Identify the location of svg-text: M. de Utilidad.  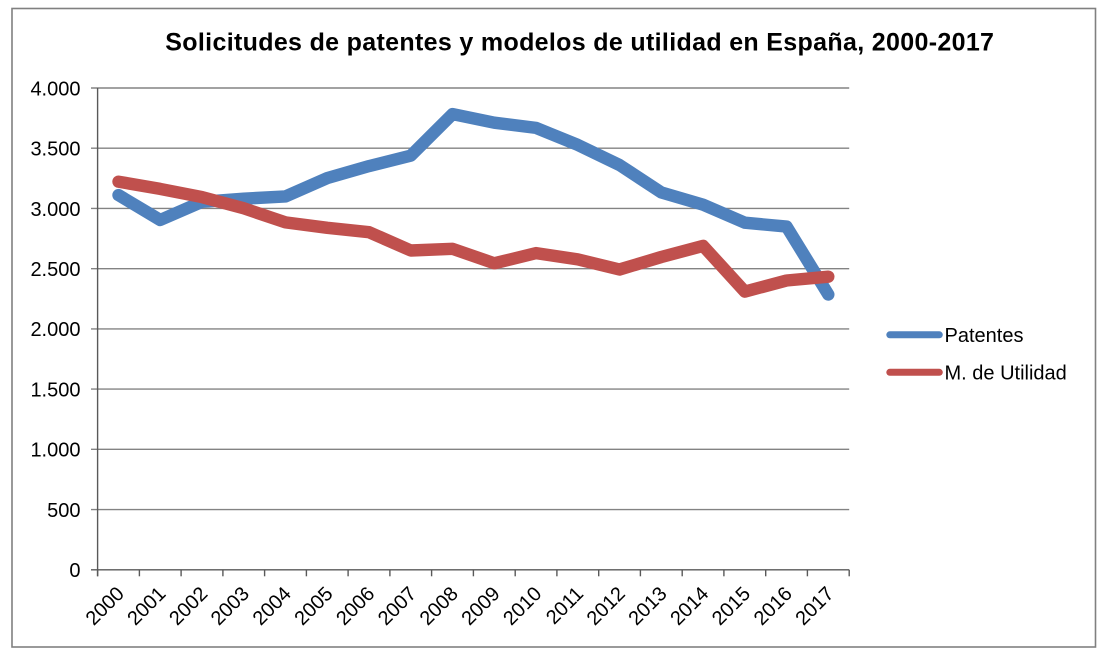
(1006, 374).